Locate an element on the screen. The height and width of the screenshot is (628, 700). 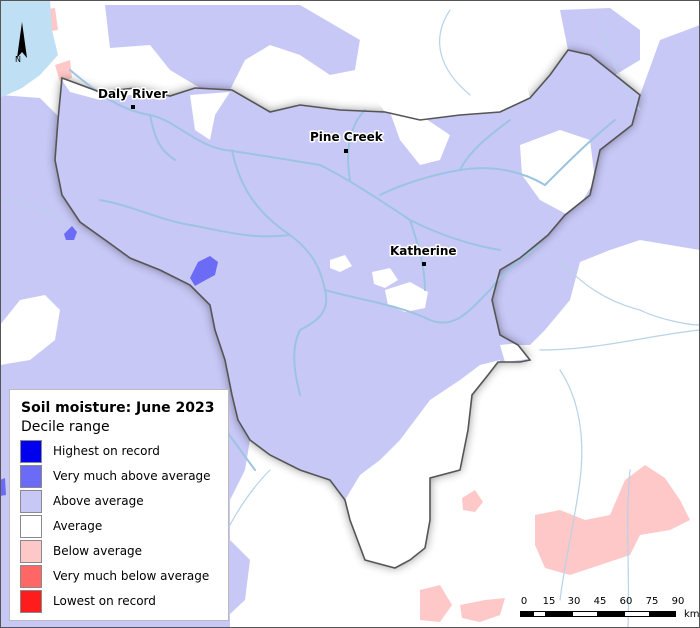
town-katherine: Katherine is located at coordinates (423, 254).